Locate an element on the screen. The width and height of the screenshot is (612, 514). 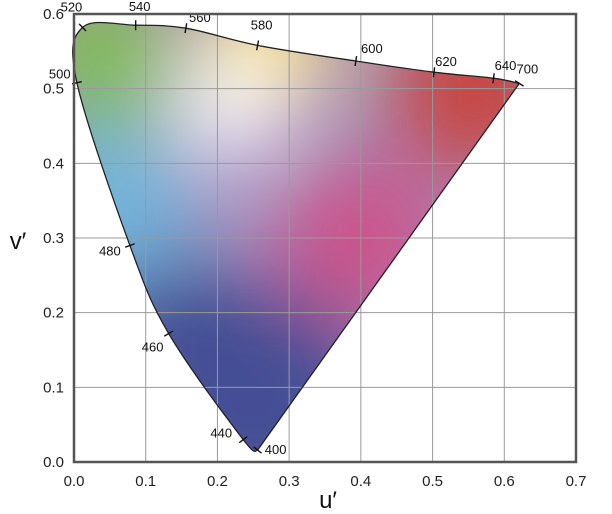
wavelength-label: 400 is located at coordinates (276, 449).